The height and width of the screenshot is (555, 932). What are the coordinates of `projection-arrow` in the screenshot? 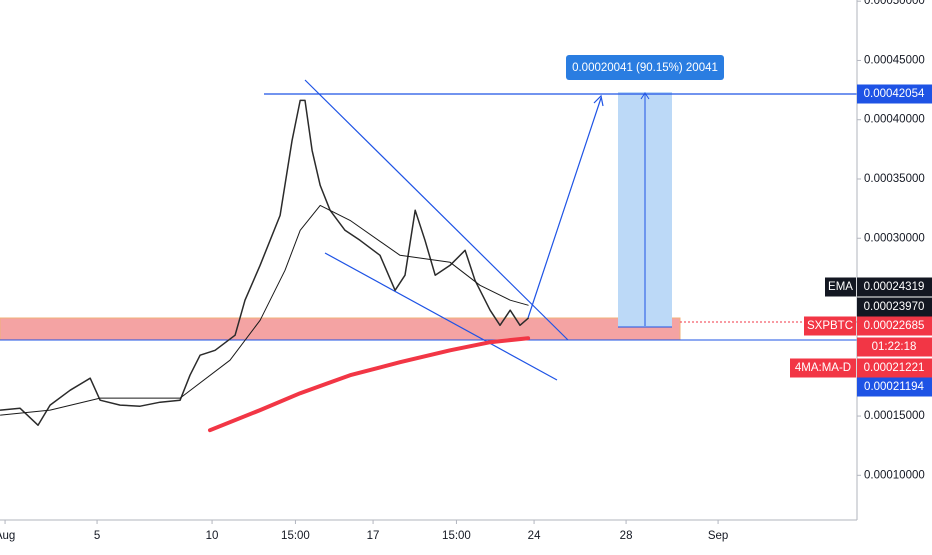 It's located at (564, 208).